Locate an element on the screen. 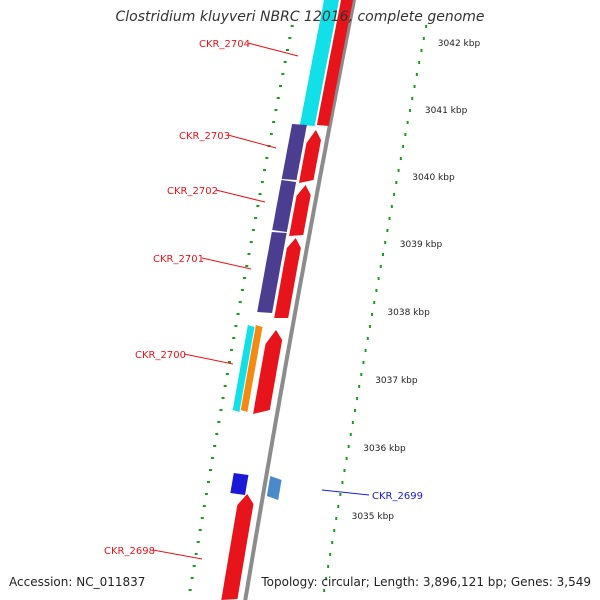  gene-label: CKR_2698 is located at coordinates (129, 551).